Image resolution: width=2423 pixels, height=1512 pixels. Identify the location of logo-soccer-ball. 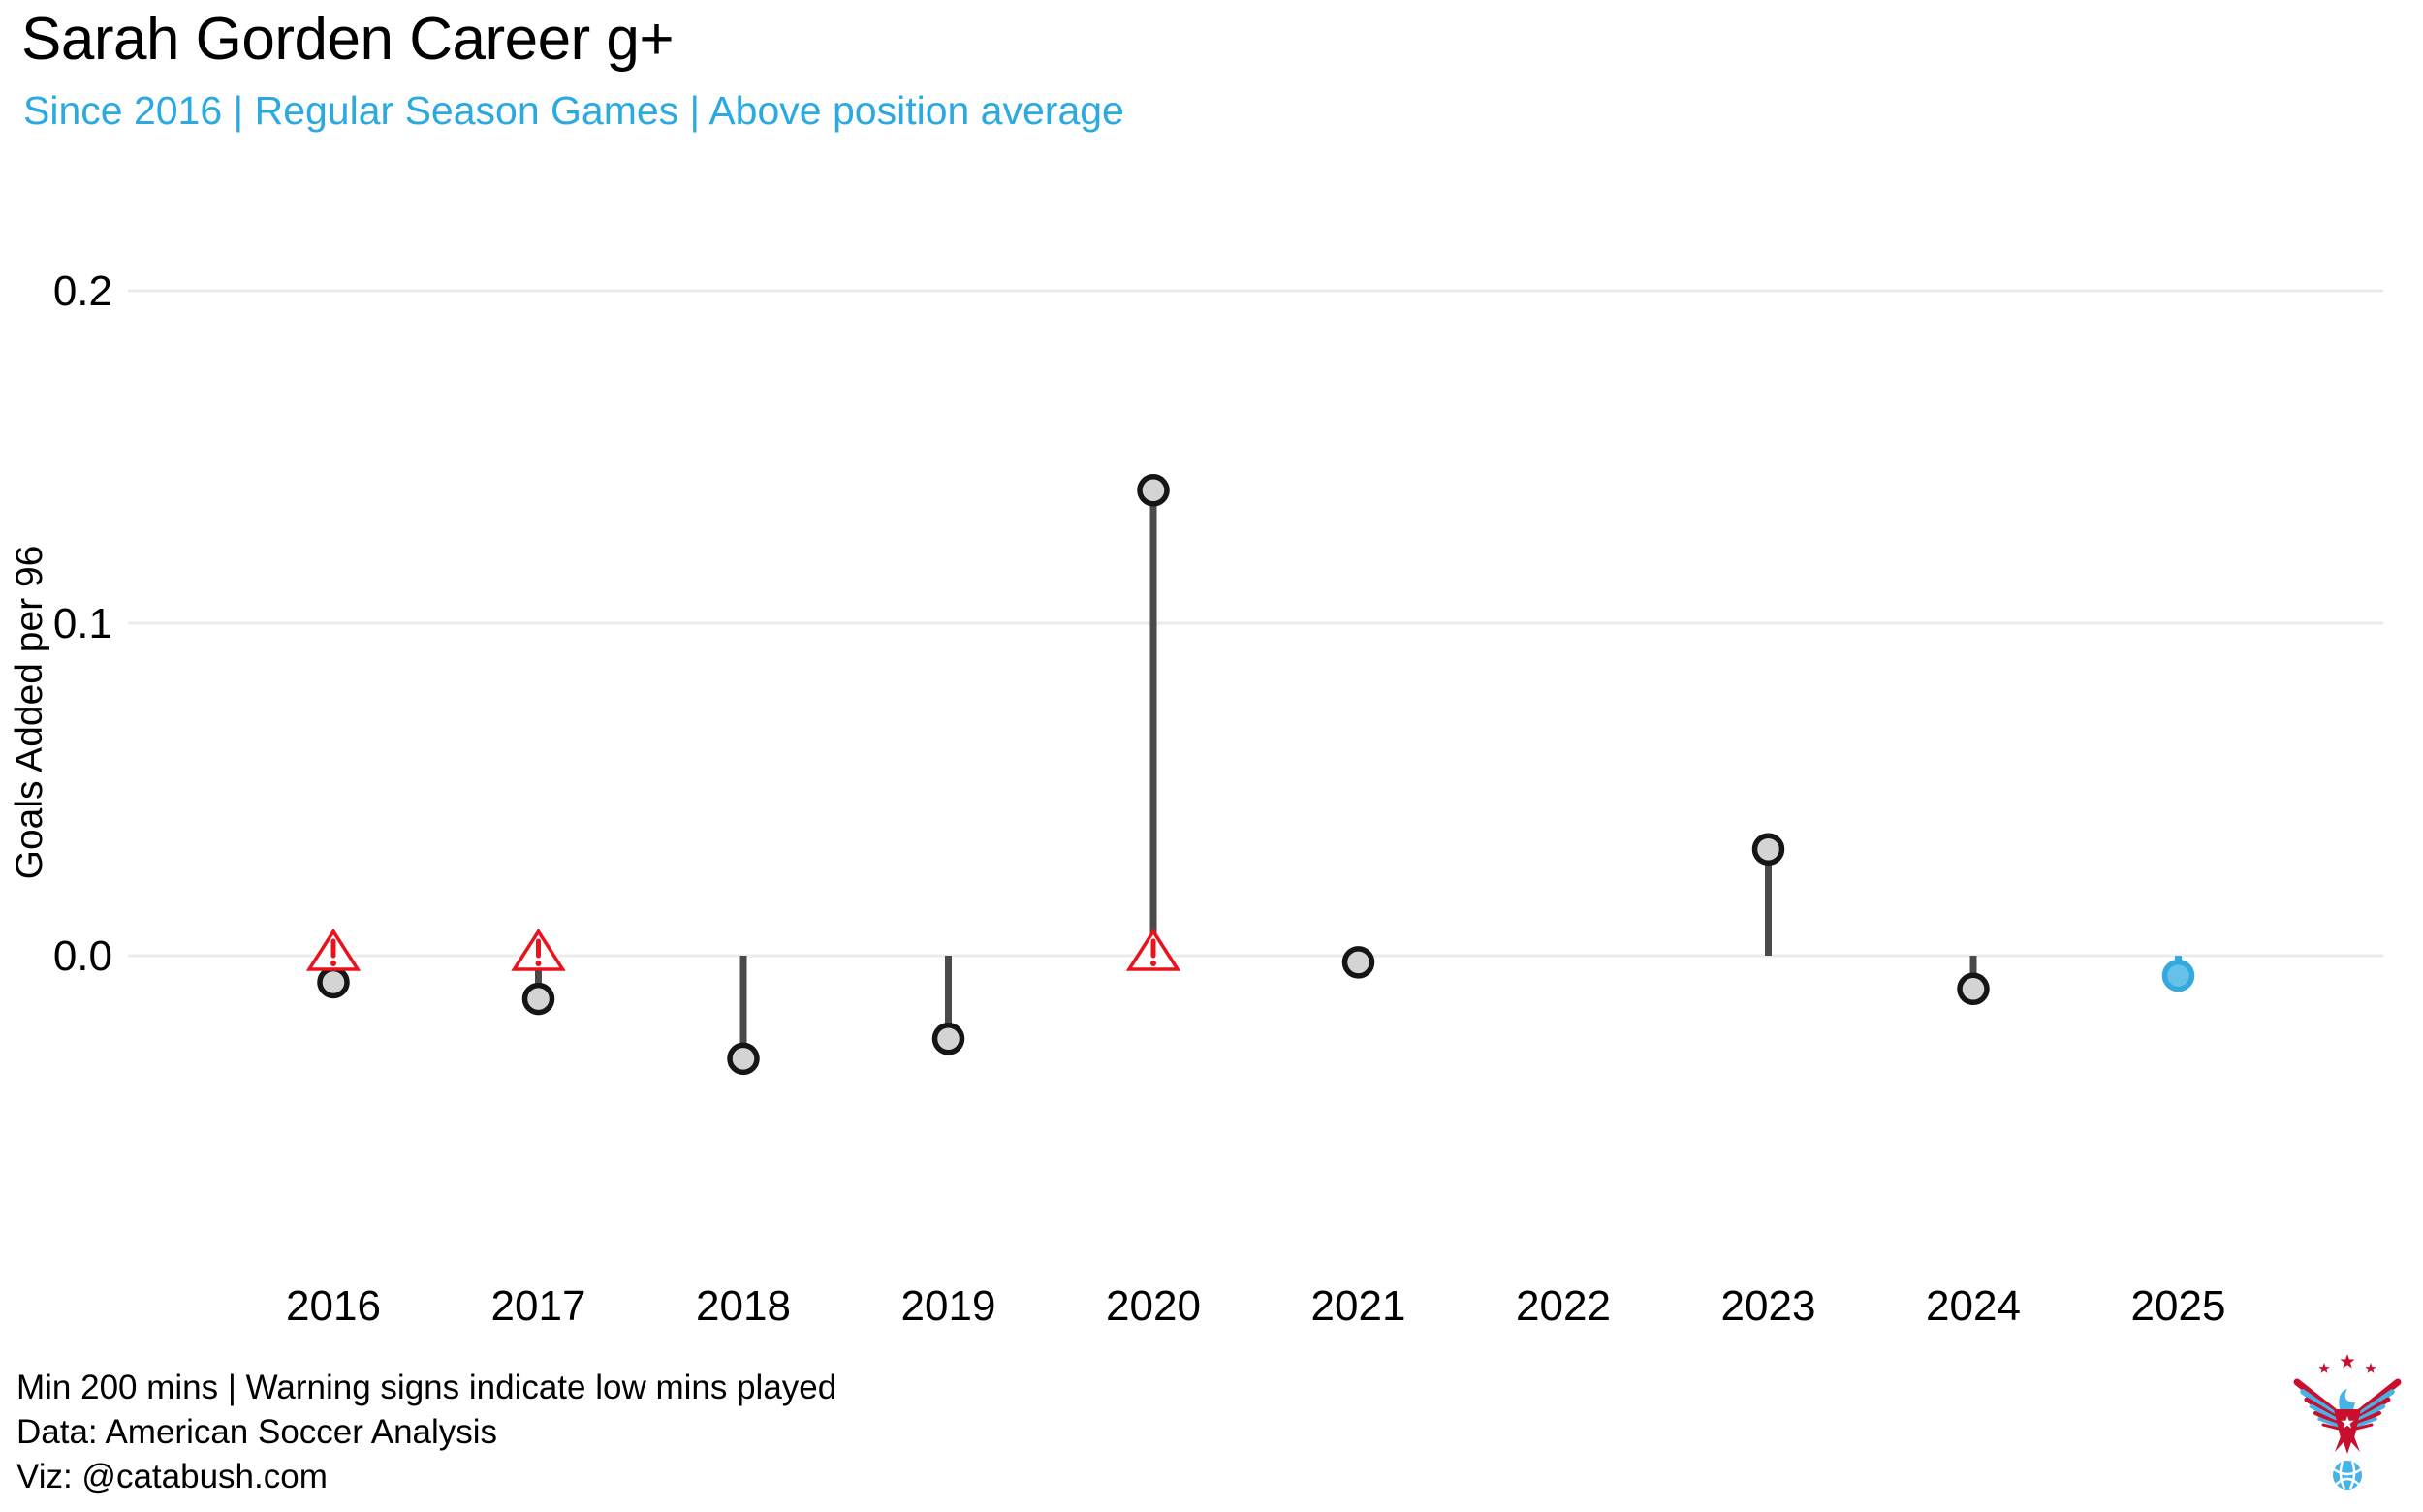
(2347, 1476).